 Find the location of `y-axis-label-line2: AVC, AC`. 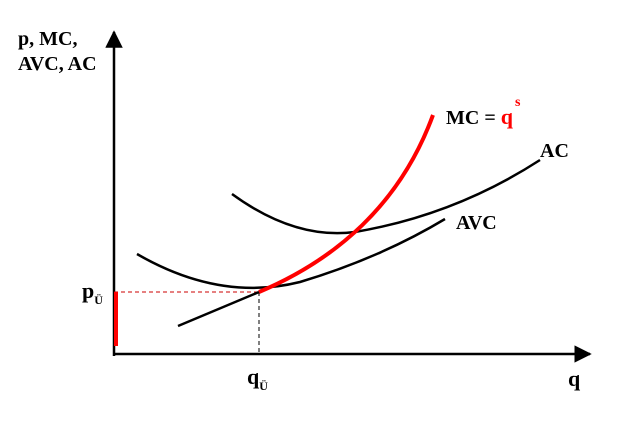

y-axis-label-line2: AVC, AC is located at coordinates (57, 64).